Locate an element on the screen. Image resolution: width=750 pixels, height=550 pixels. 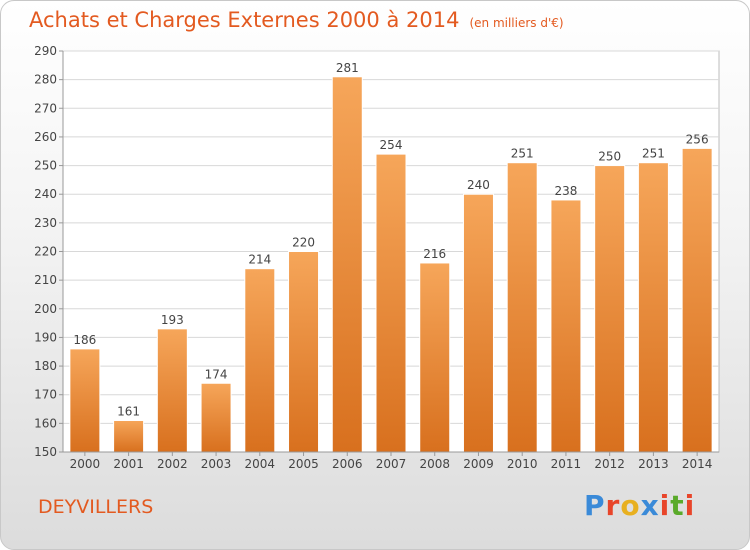
data-label: 281 is located at coordinates (347, 68).